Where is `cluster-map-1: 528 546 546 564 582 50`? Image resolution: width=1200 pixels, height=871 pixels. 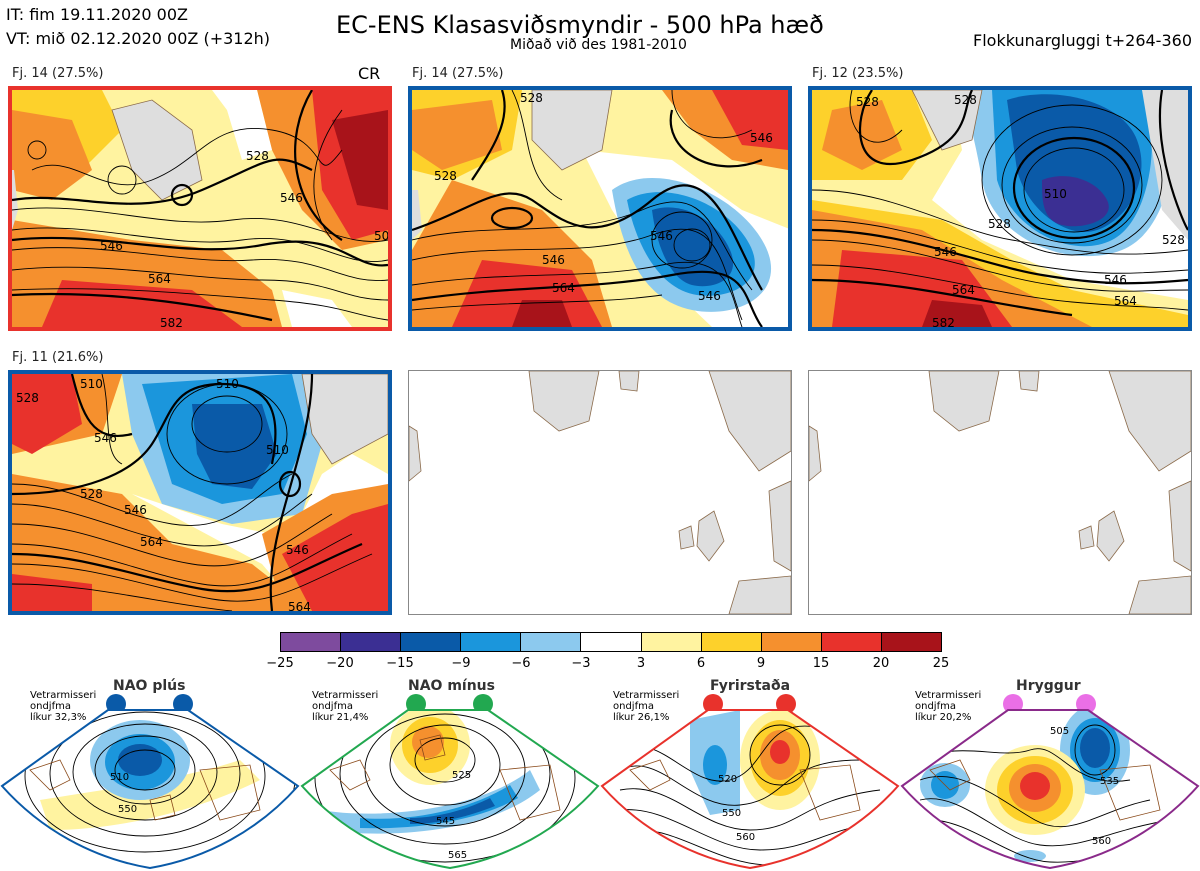
cluster-map-1: 528 546 546 564 582 50 is located at coordinates (200, 208).